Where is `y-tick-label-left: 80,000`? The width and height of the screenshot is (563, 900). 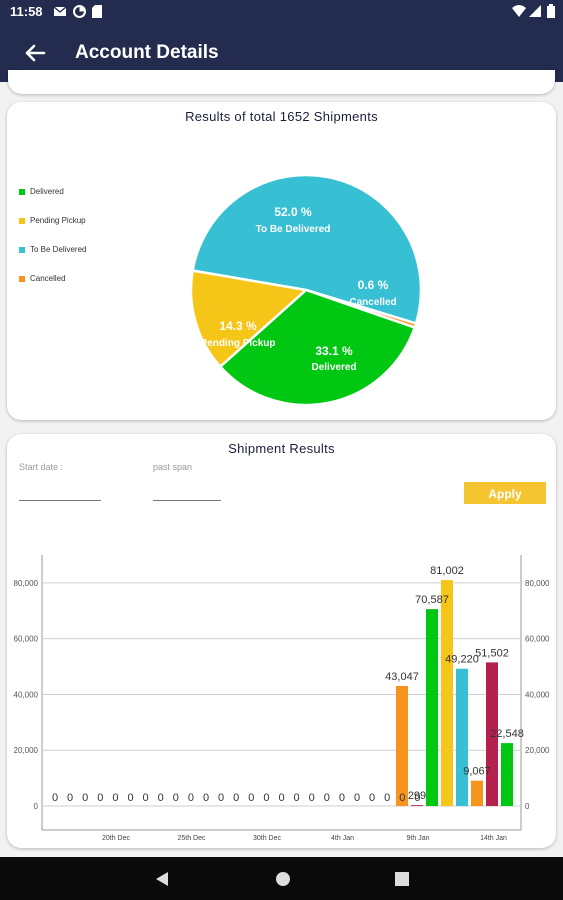 y-tick-label-left: 80,000 is located at coordinates (26, 583).